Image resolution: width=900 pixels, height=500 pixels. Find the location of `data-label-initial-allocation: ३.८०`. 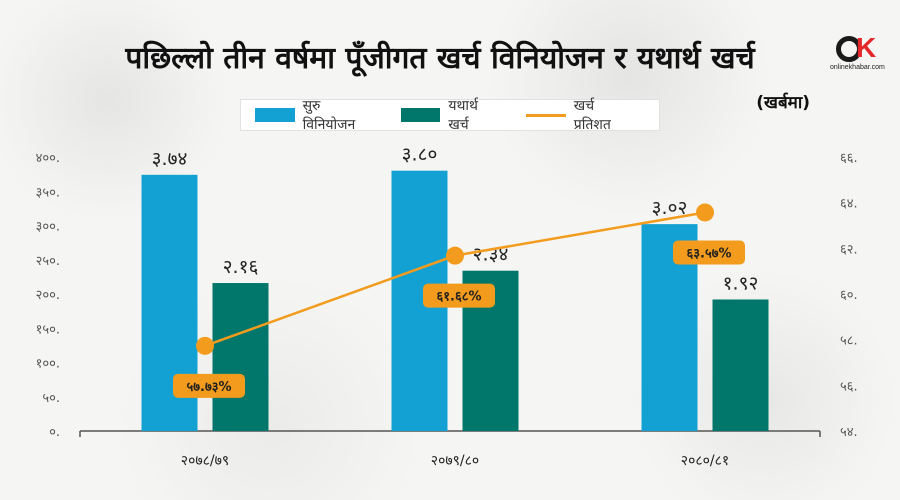

data-label-initial-allocation: ३.८० is located at coordinates (420, 155).